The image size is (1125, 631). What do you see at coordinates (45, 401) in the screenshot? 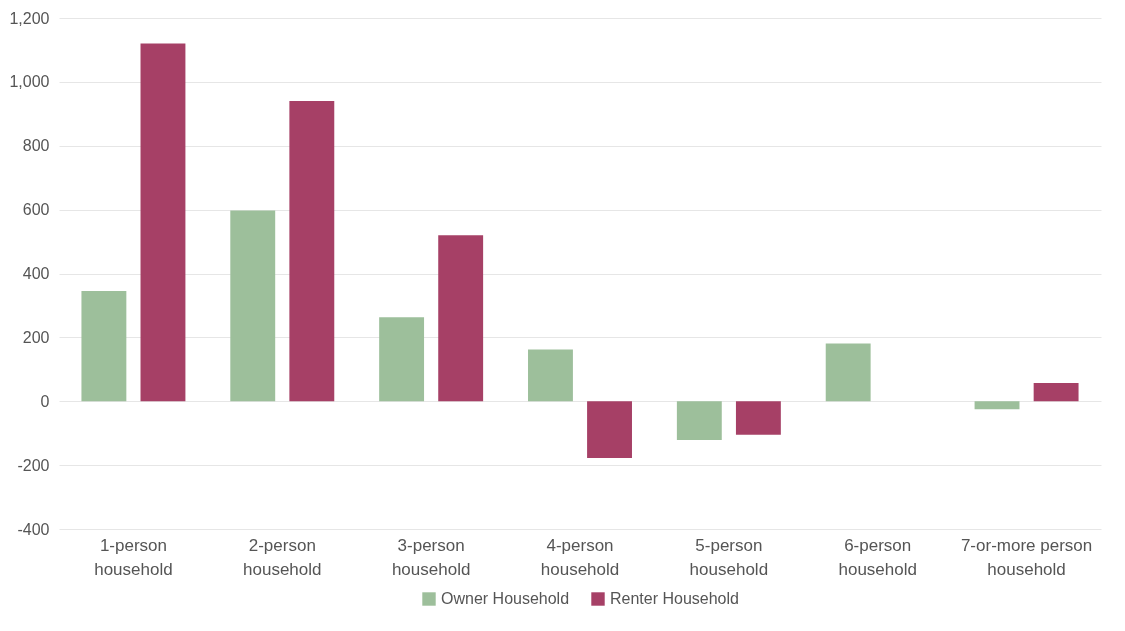
I see `y-tick-label: 0` at bounding box center [45, 401].